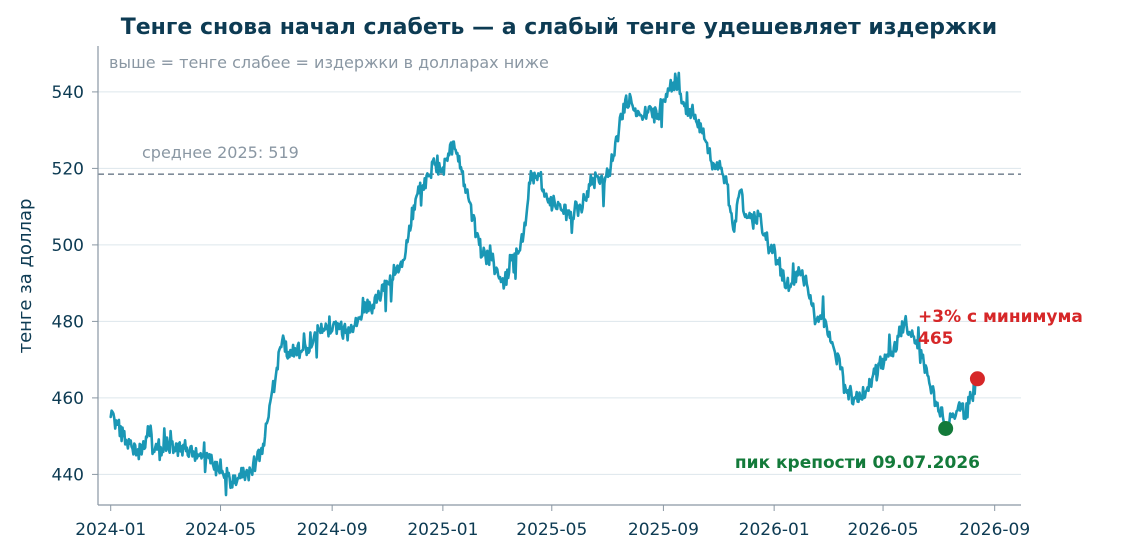 The width and height of the screenshot is (1123, 555). I want to click on average-reference-label: среднее 2025: 519, so click(220, 152).